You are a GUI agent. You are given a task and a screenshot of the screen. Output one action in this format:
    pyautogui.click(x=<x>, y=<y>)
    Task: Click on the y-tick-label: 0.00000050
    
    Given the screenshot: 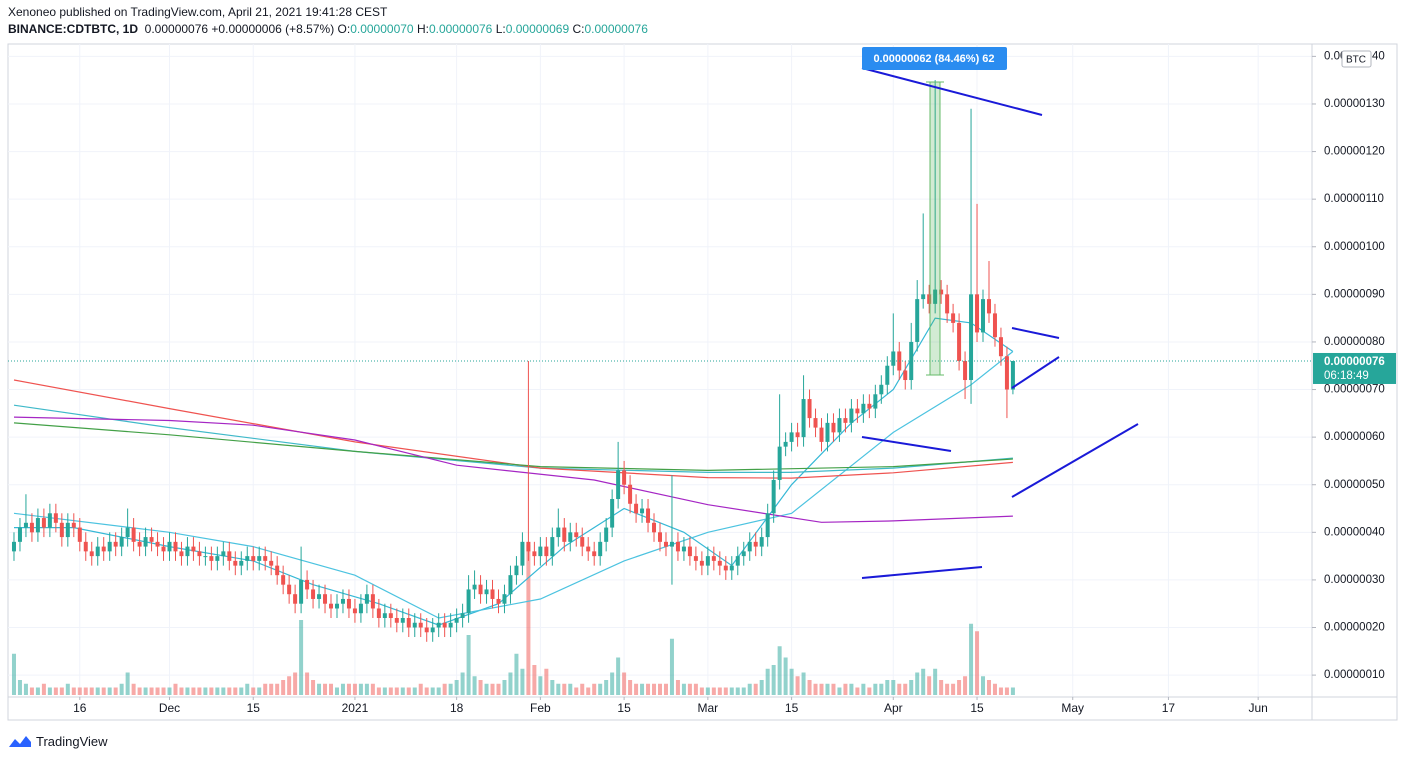 What is the action you would take?
    pyautogui.click(x=1354, y=485)
    